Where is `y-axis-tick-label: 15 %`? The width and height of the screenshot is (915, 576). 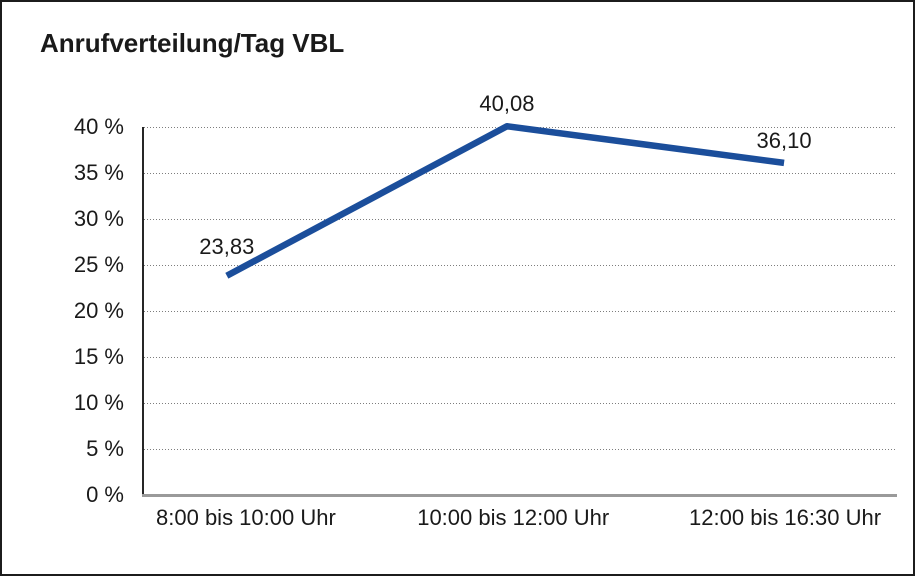
y-axis-tick-label: 15 % is located at coordinates (98, 356).